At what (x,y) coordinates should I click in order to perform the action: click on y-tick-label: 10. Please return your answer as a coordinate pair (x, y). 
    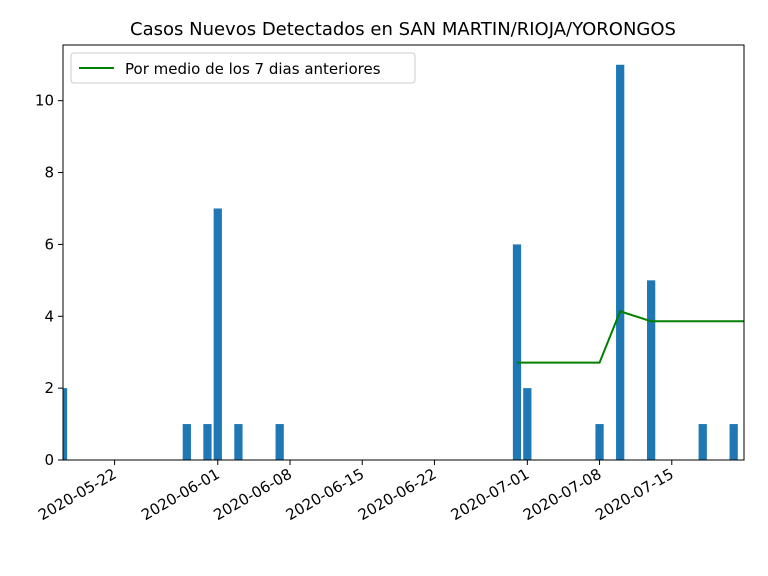
    Looking at the image, I should click on (44, 101).